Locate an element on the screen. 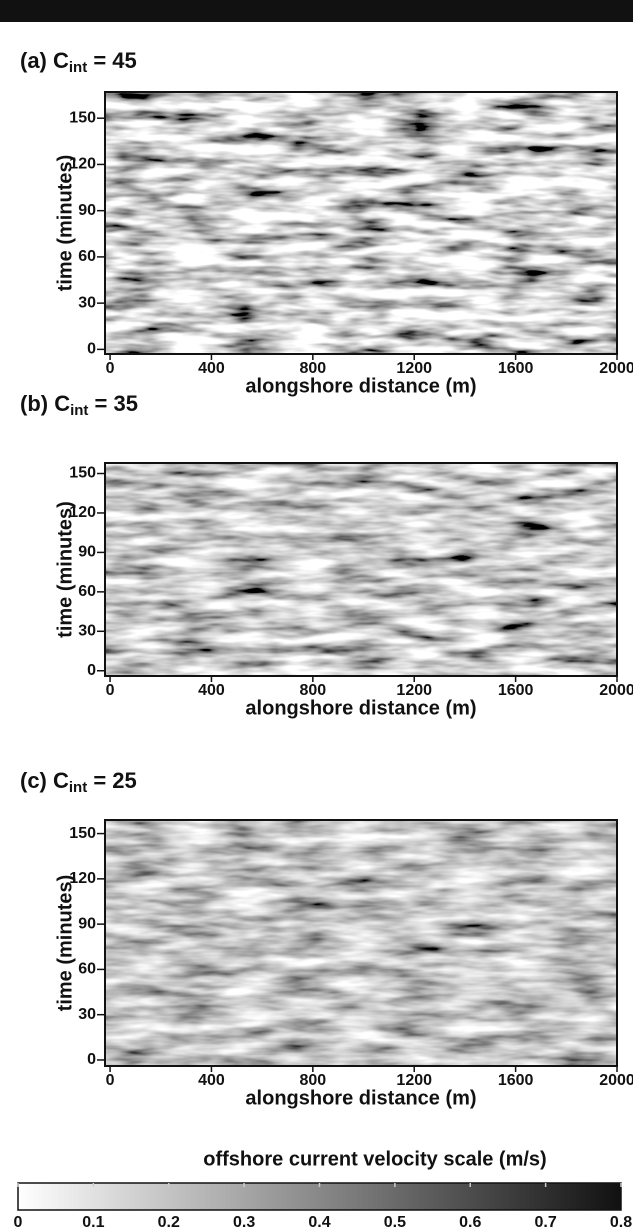 Image resolution: width=633 pixels, height=1232 pixels. plot-frame is located at coordinates (361, 569).